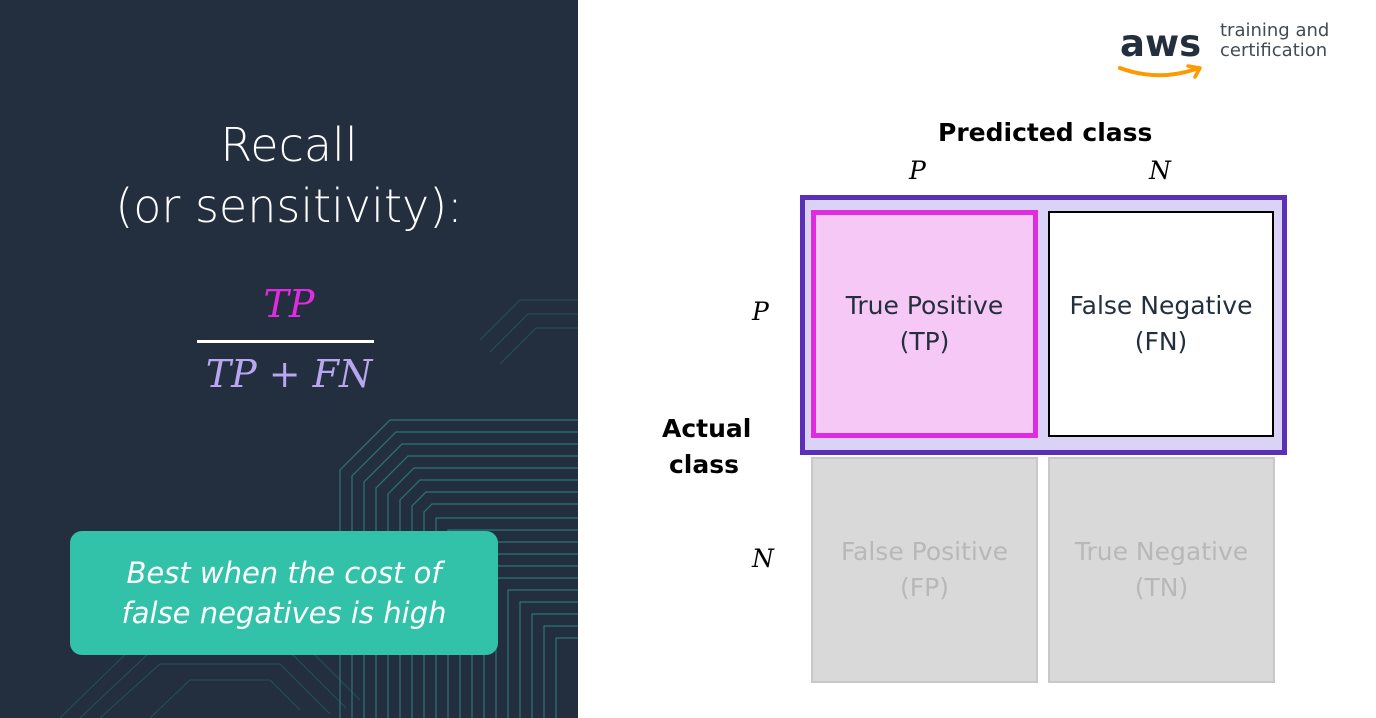  Describe the element at coordinates (1161, 587) in the screenshot. I see `true-negative-abbrev: (TN)` at that location.